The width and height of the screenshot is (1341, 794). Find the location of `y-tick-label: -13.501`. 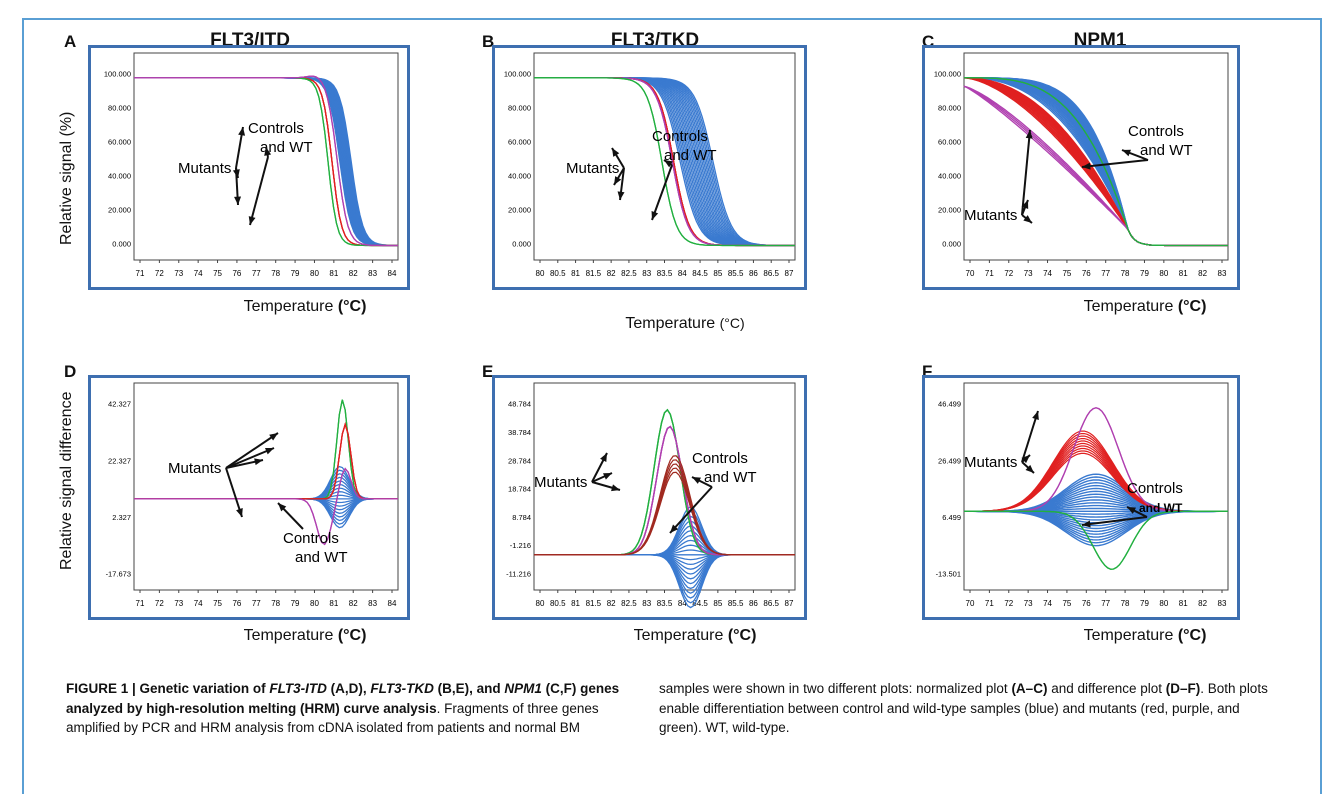

y-tick-label: -13.501 is located at coordinates (948, 573).